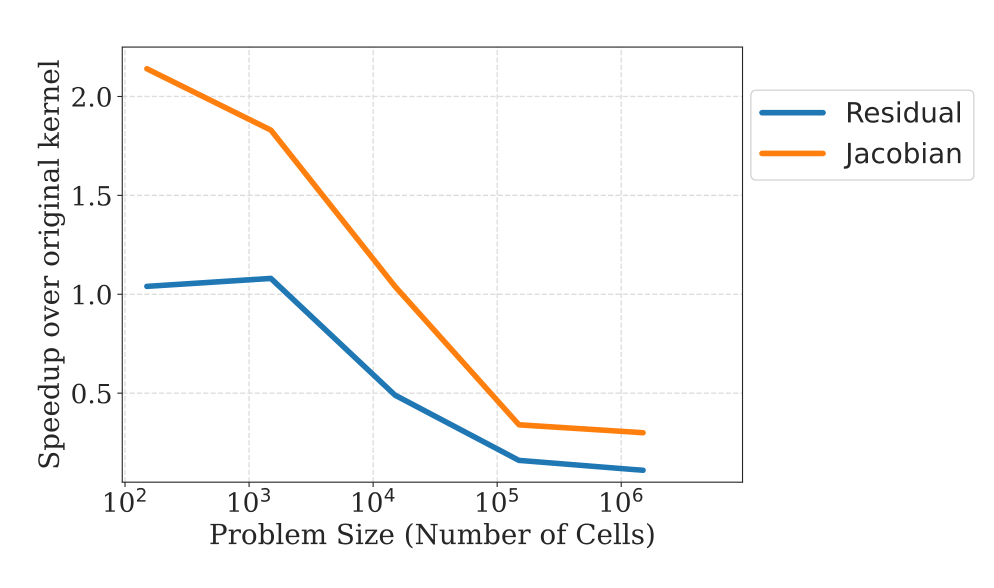  What do you see at coordinates (52, 264) in the screenshot?
I see `y-axis-title: Speedup over original kernel` at bounding box center [52, 264].